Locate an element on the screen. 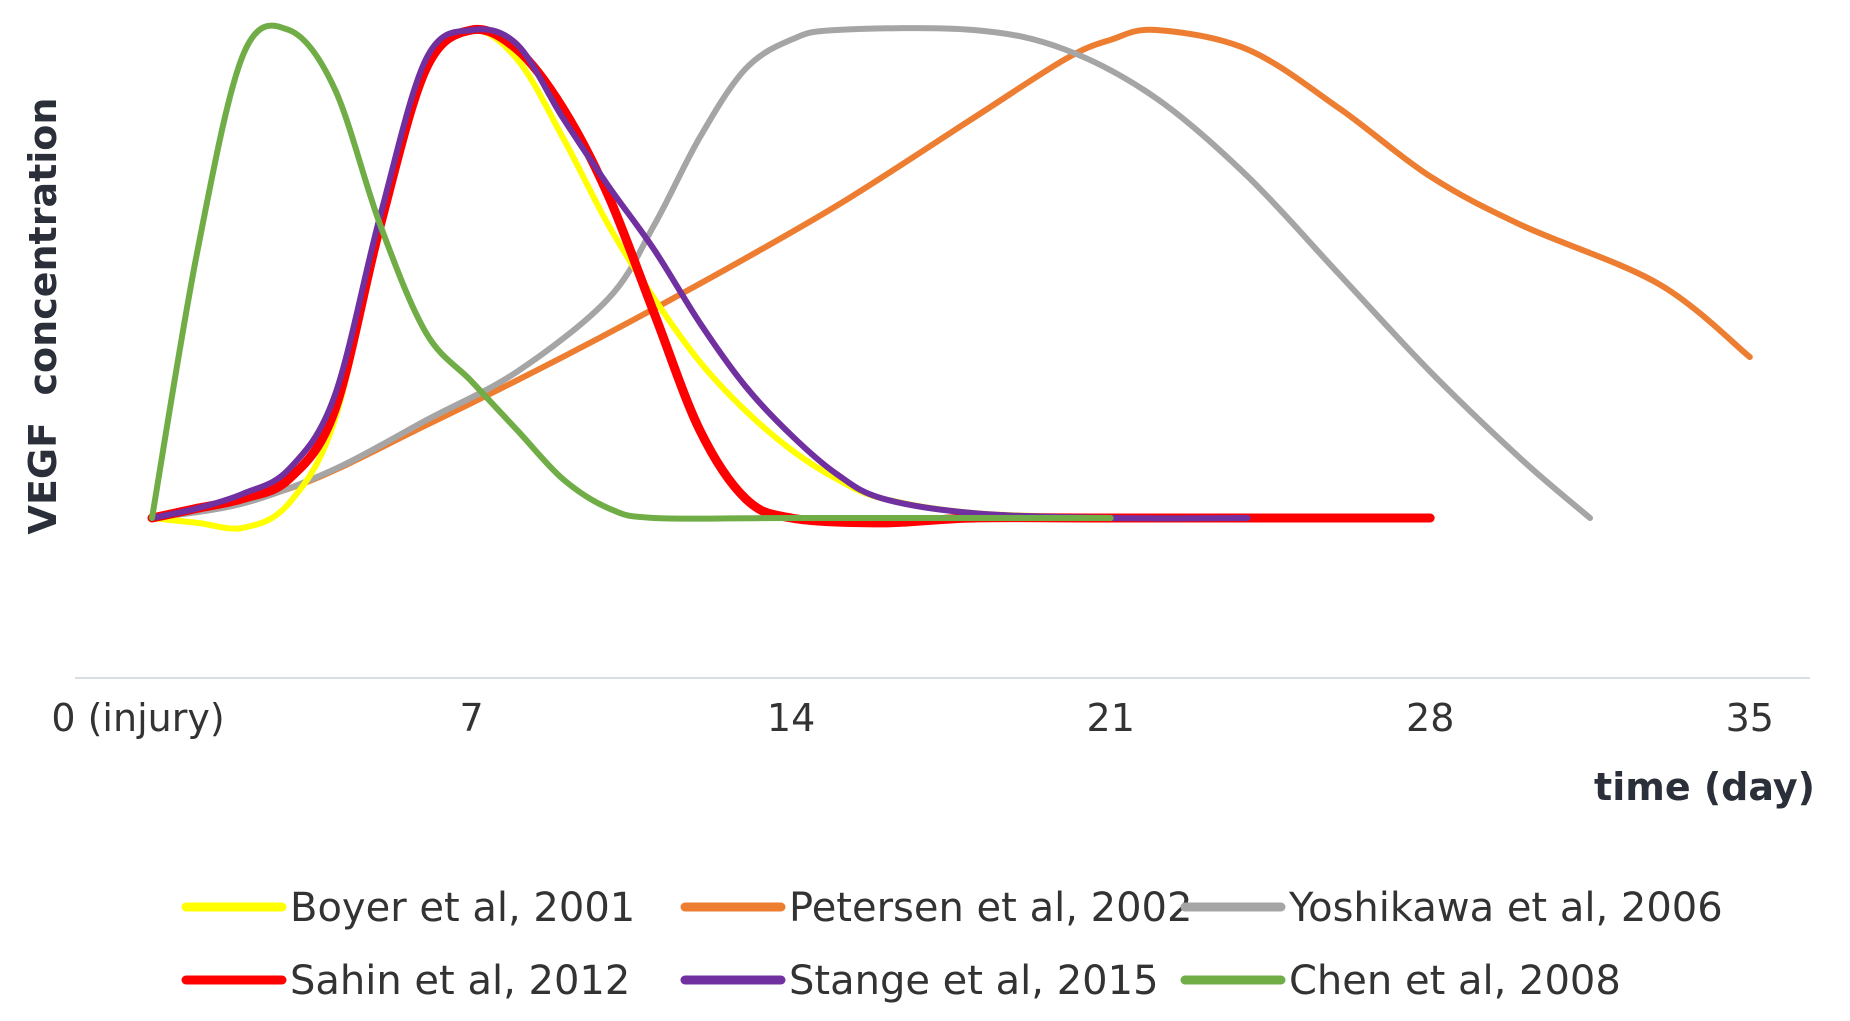 The image size is (1850, 1021). x-tick-label: 28 is located at coordinates (1430, 718).